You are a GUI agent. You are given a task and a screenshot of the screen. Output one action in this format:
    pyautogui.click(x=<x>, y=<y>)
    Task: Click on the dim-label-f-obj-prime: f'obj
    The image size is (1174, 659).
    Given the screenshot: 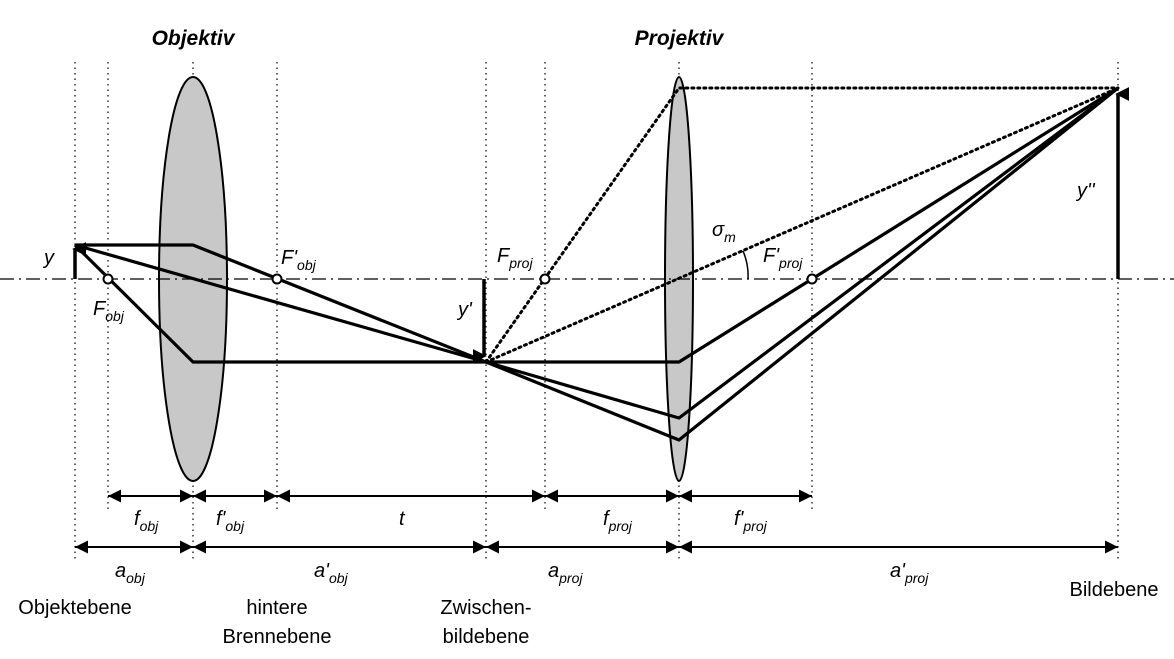 What is the action you would take?
    pyautogui.click(x=230, y=521)
    